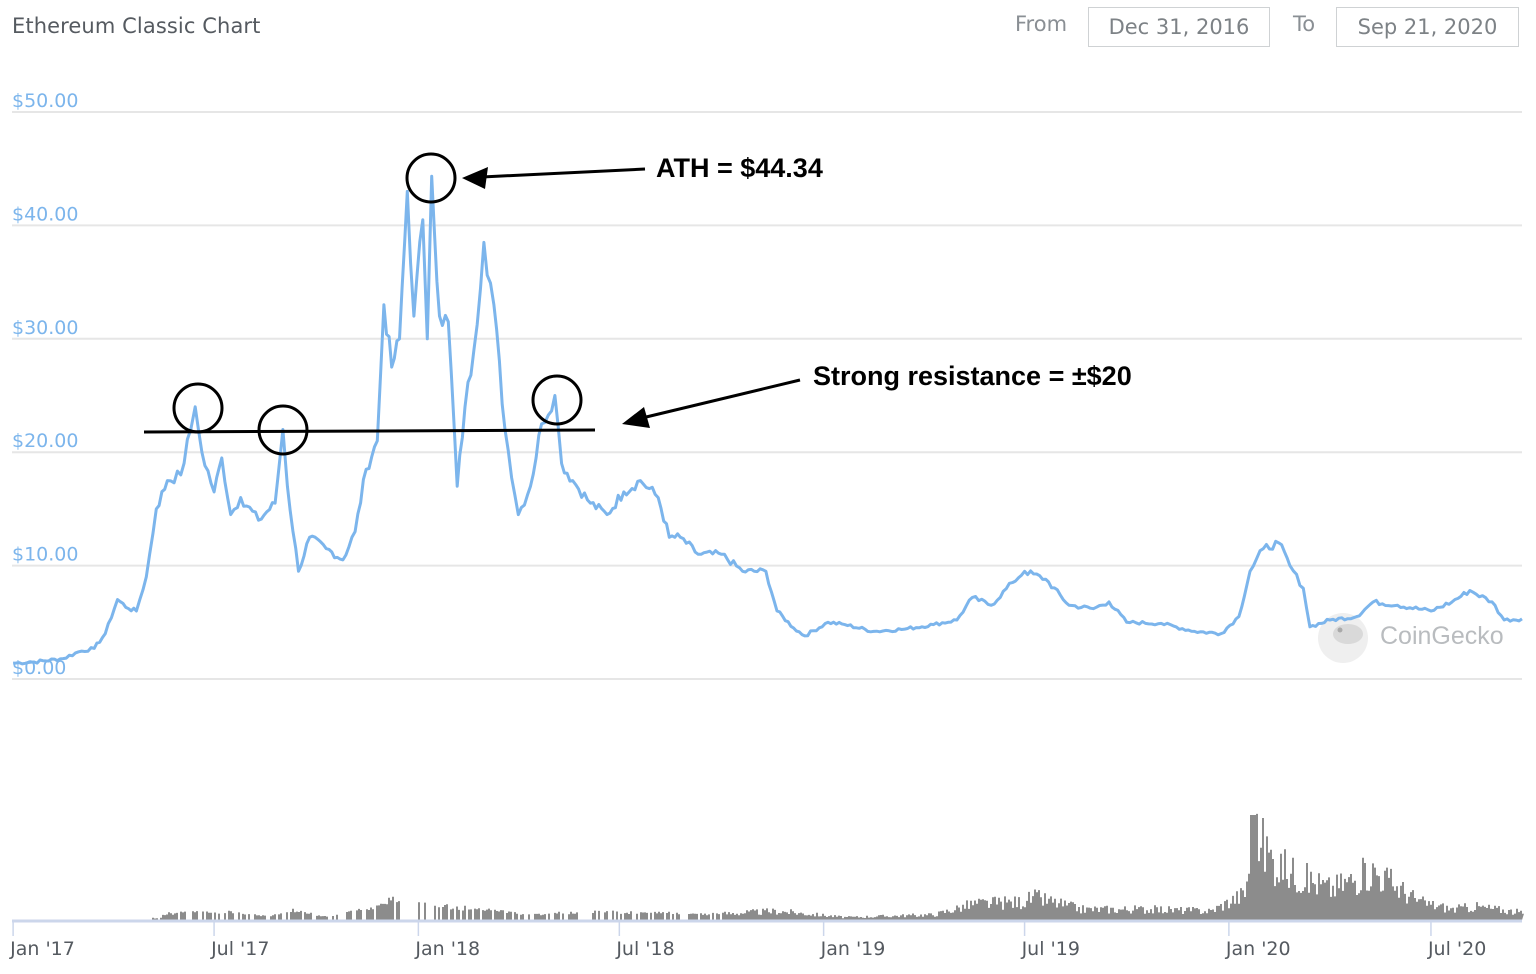 This screenshot has height=974, width=1536. What do you see at coordinates (45, 441) in the screenshot?
I see `y-tick-label: $20.00` at bounding box center [45, 441].